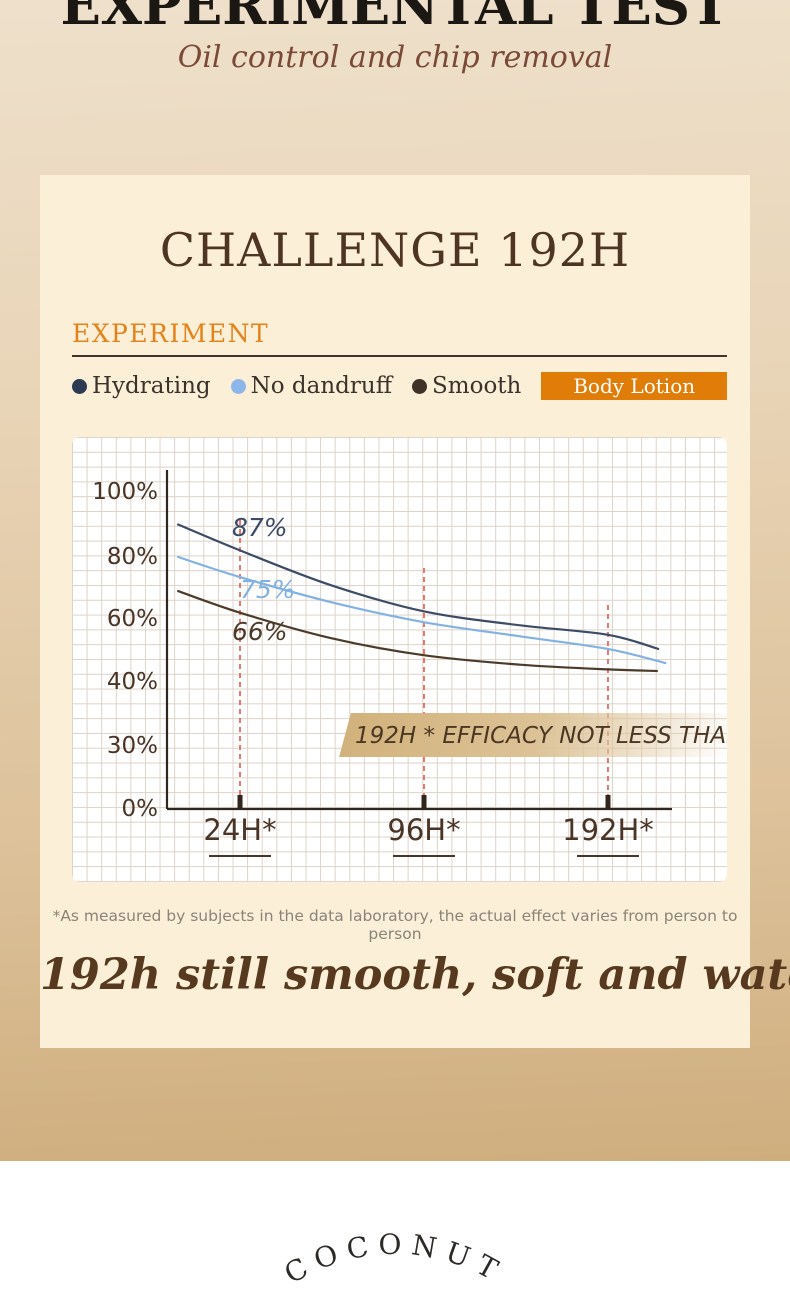 This screenshot has width=790, height=1289. What do you see at coordinates (608, 830) in the screenshot?
I see `x-tick-label: 192H*` at bounding box center [608, 830].